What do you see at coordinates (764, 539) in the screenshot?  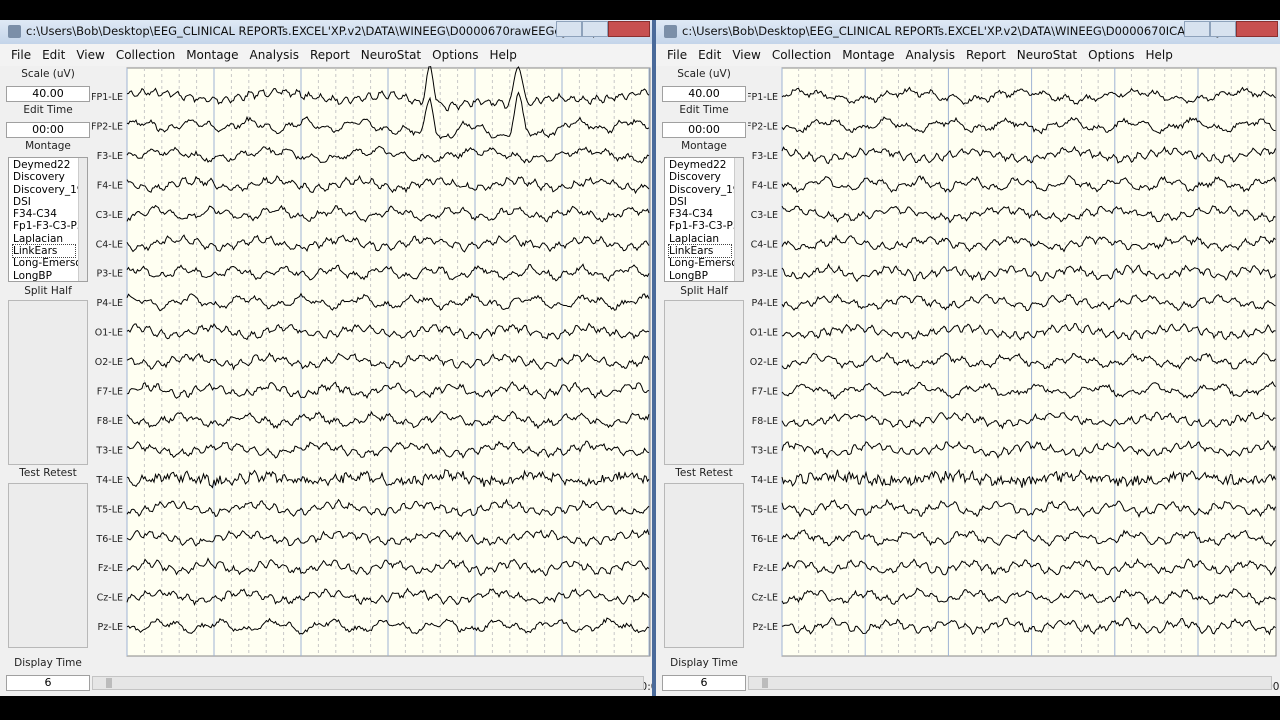 I see `channel-label: T6-LE` at bounding box center [764, 539].